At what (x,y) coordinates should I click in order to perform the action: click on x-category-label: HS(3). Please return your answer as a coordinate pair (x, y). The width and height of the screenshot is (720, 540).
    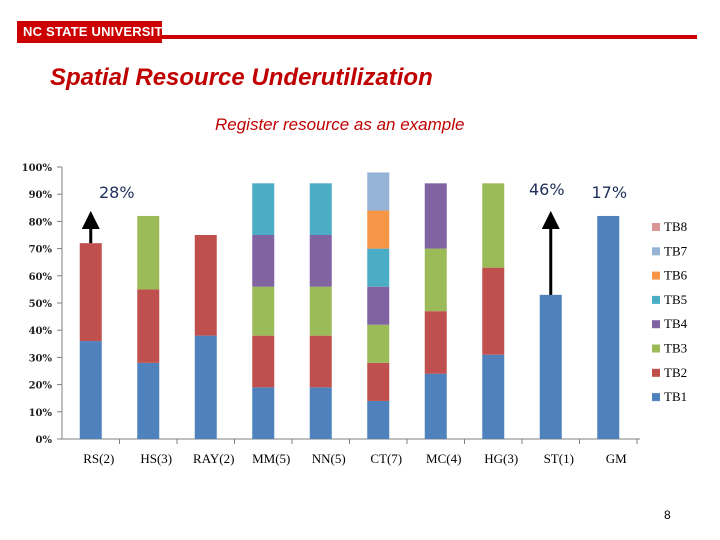
    Looking at the image, I should click on (156, 458).